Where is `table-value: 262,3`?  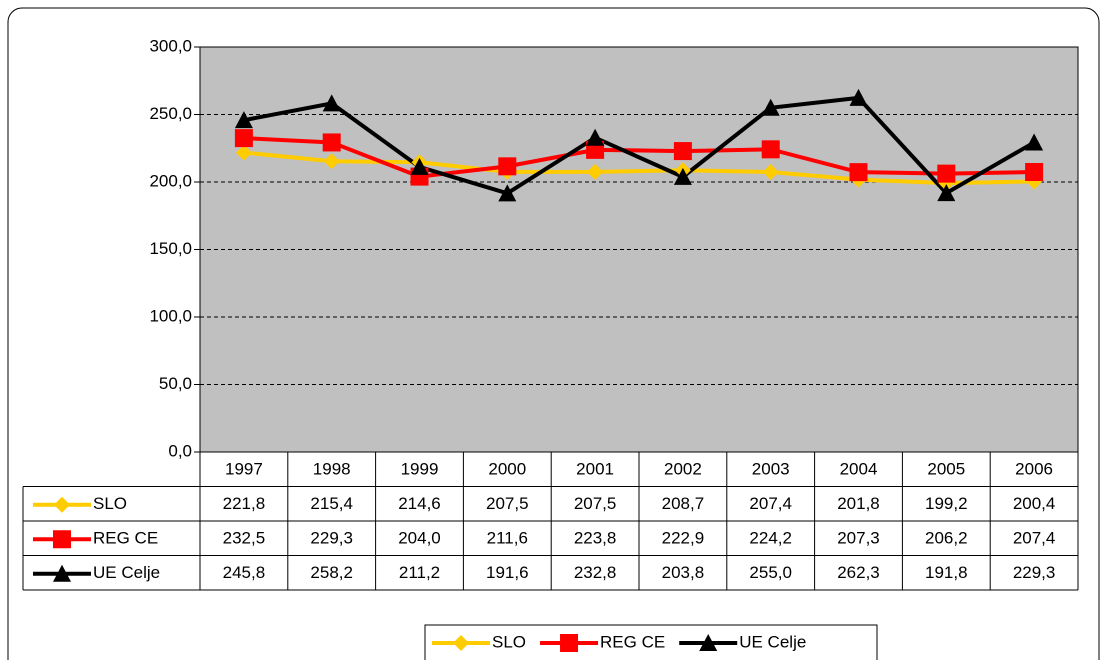 table-value: 262,3 is located at coordinates (858, 572).